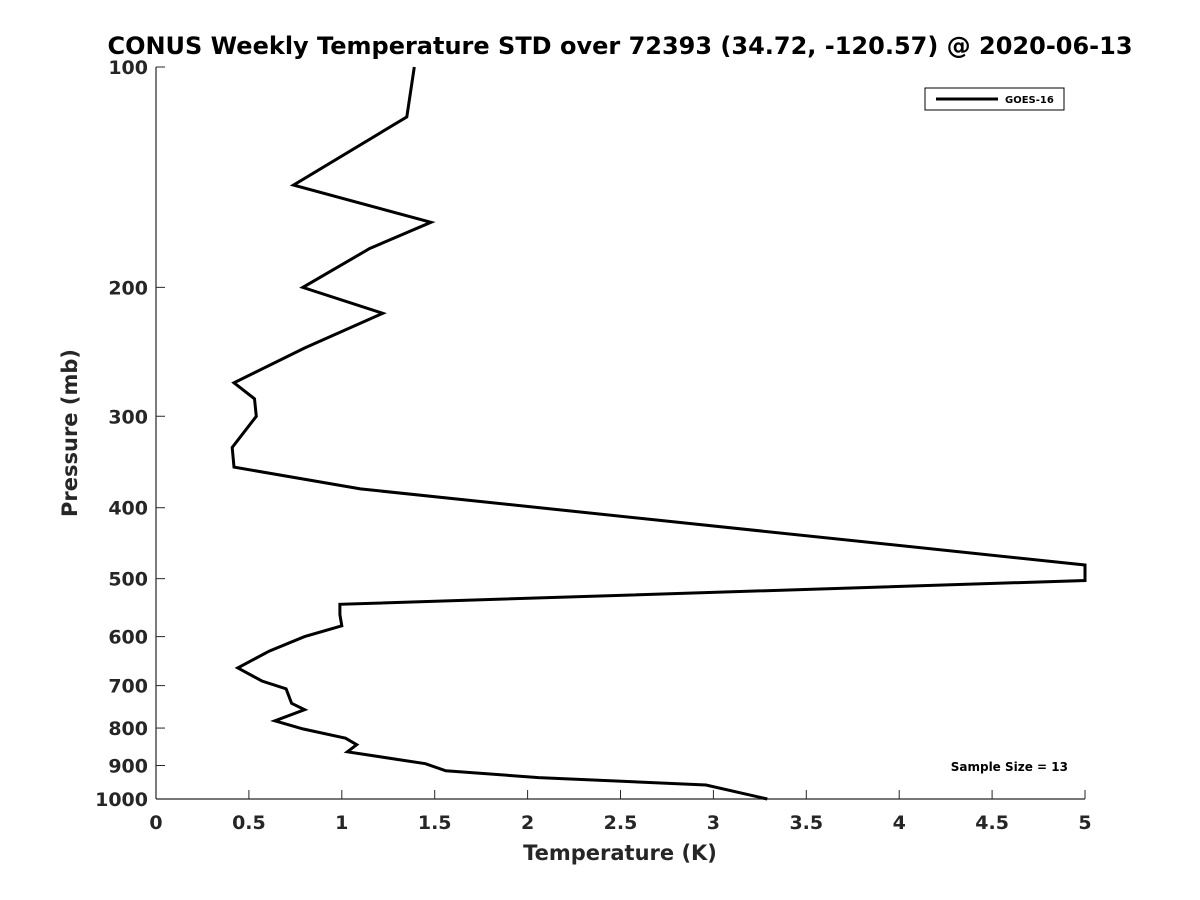  I want to click on y-tick-label: 100, so click(128, 68).